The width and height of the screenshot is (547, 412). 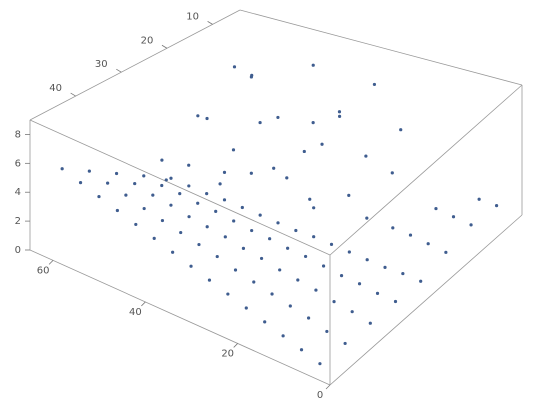 I want to click on z-tick-label: 0, so click(x=18, y=250).